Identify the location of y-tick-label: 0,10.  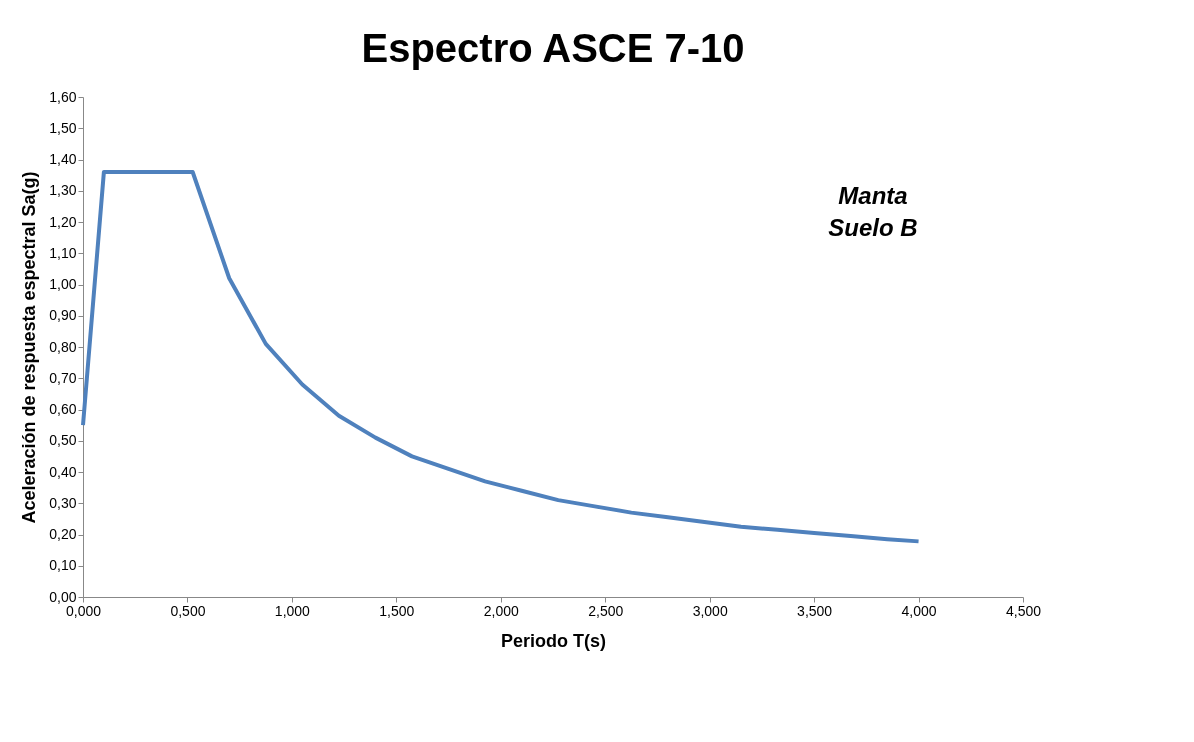
(63, 565).